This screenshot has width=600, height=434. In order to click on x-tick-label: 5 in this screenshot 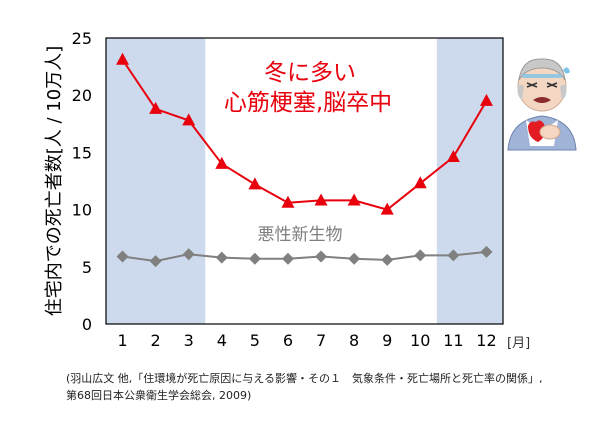, I will do `click(255, 340)`.